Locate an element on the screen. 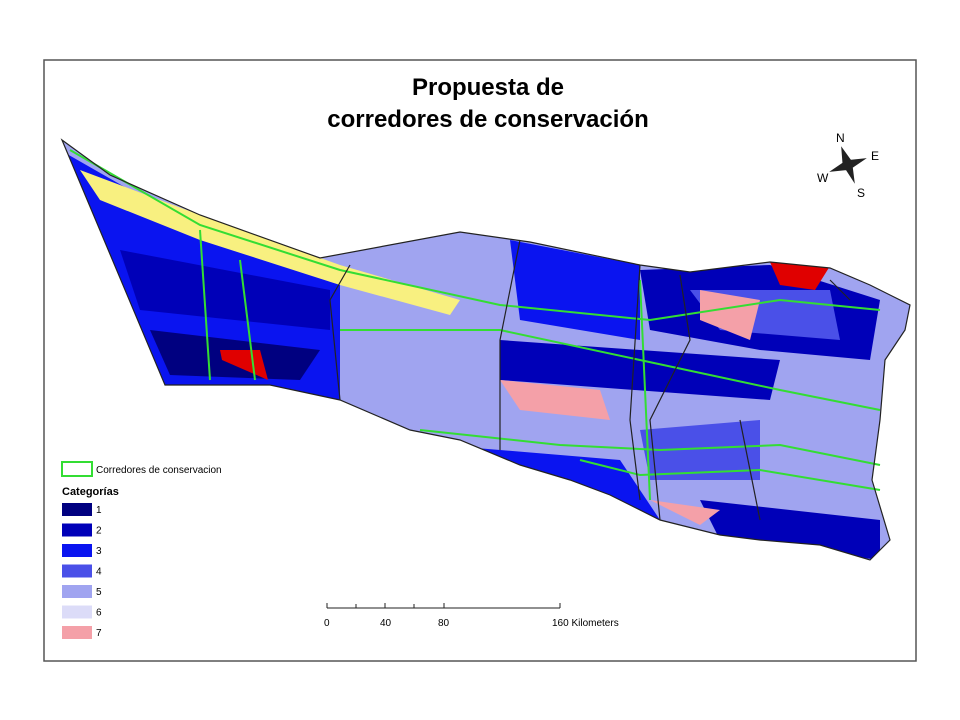 The image size is (960, 720). legend-label: 1 is located at coordinates (99, 510).